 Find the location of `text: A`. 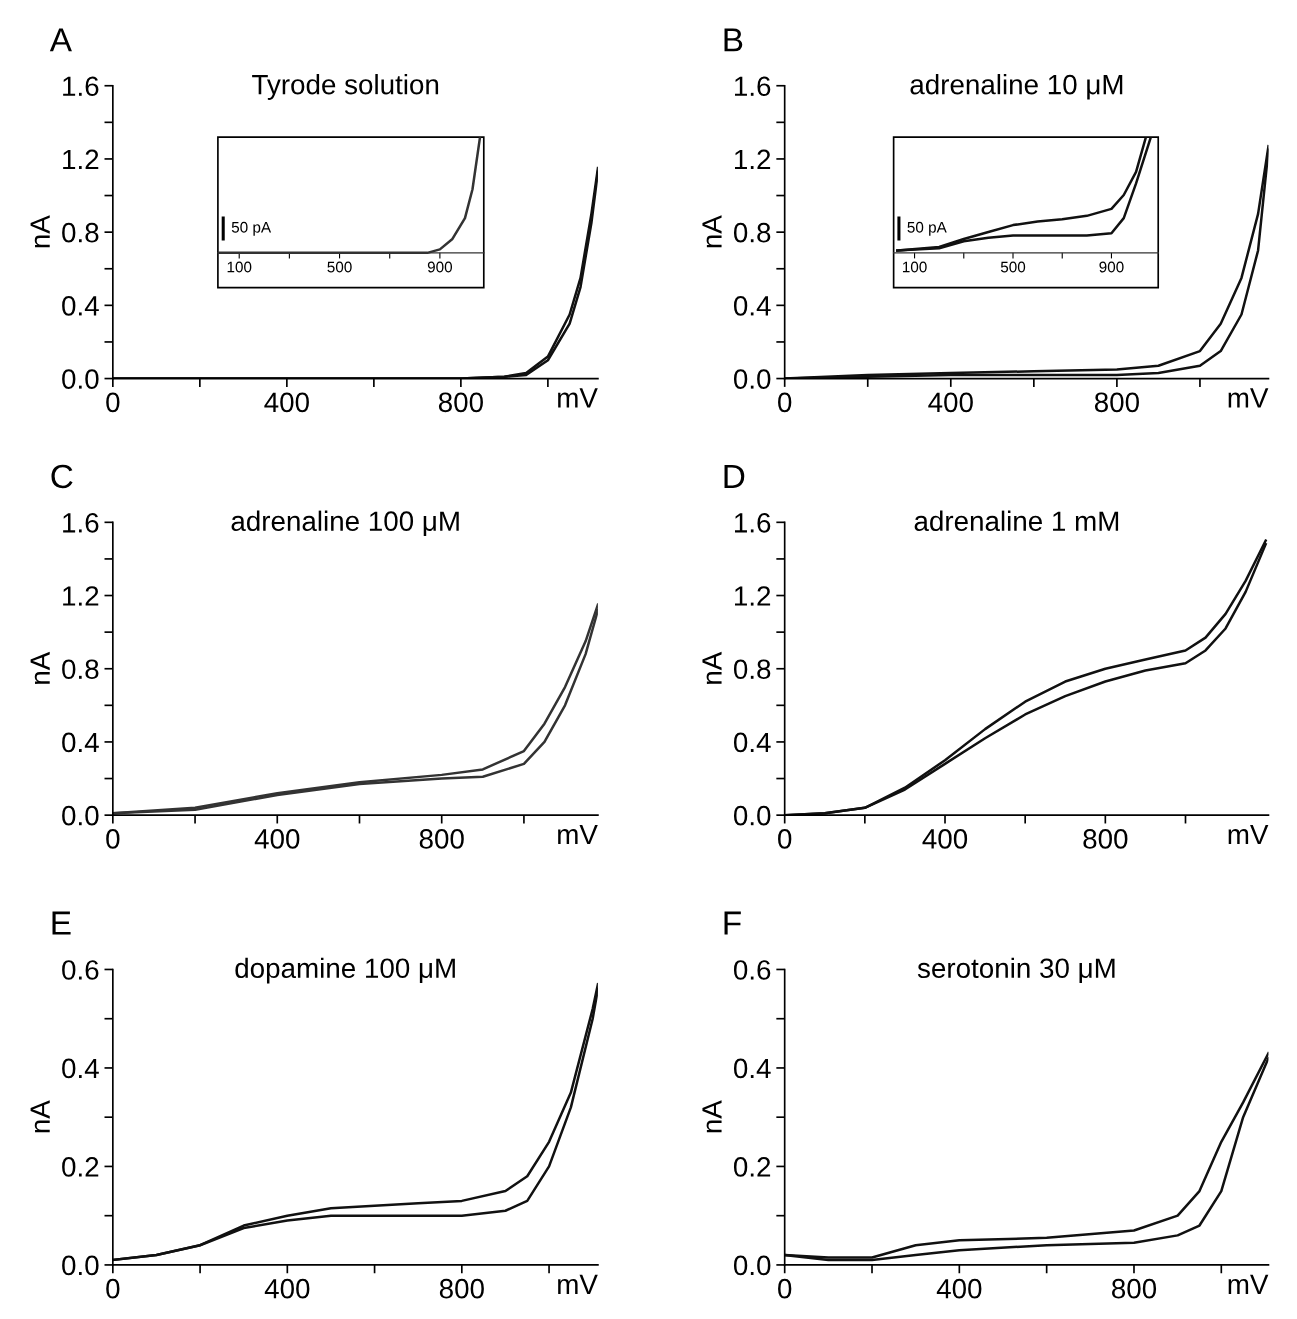

text: A is located at coordinates (60, 40).